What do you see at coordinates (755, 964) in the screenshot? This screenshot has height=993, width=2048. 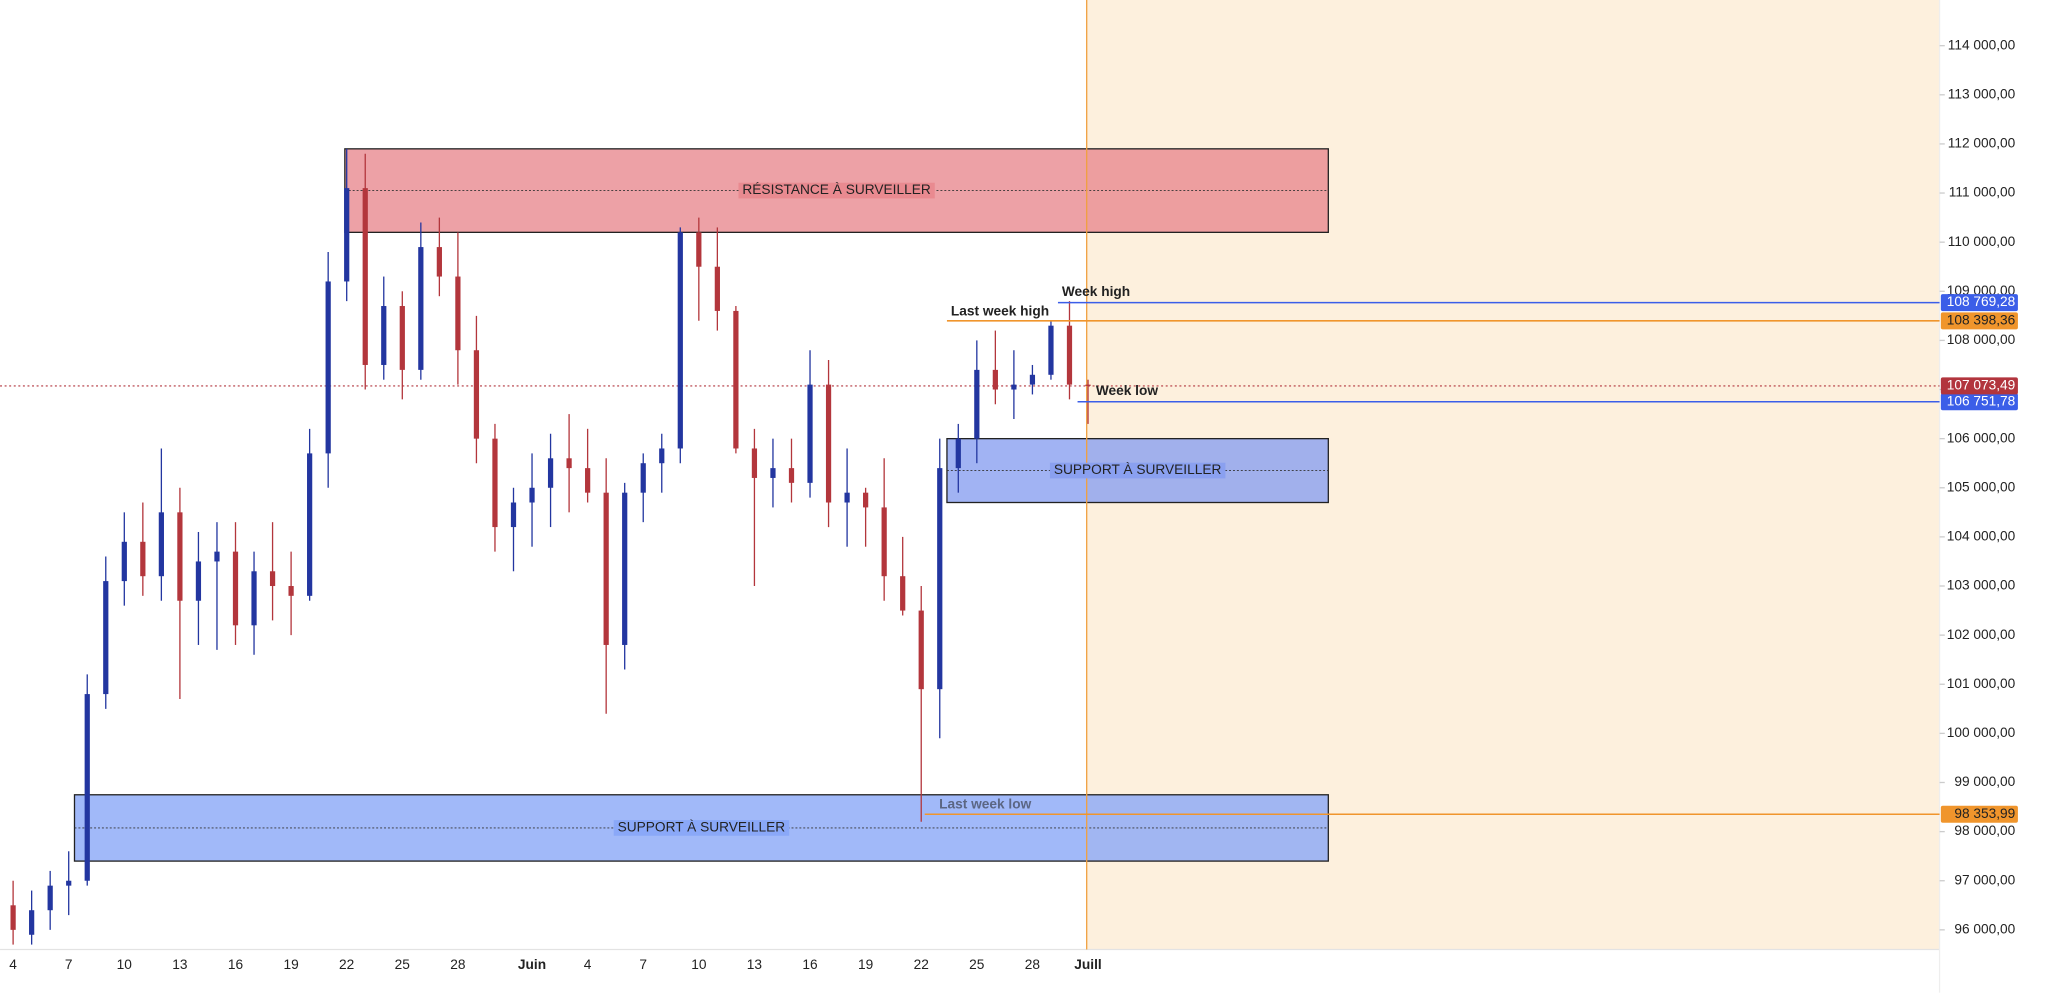 I see `x-tick-label: 13` at bounding box center [755, 964].